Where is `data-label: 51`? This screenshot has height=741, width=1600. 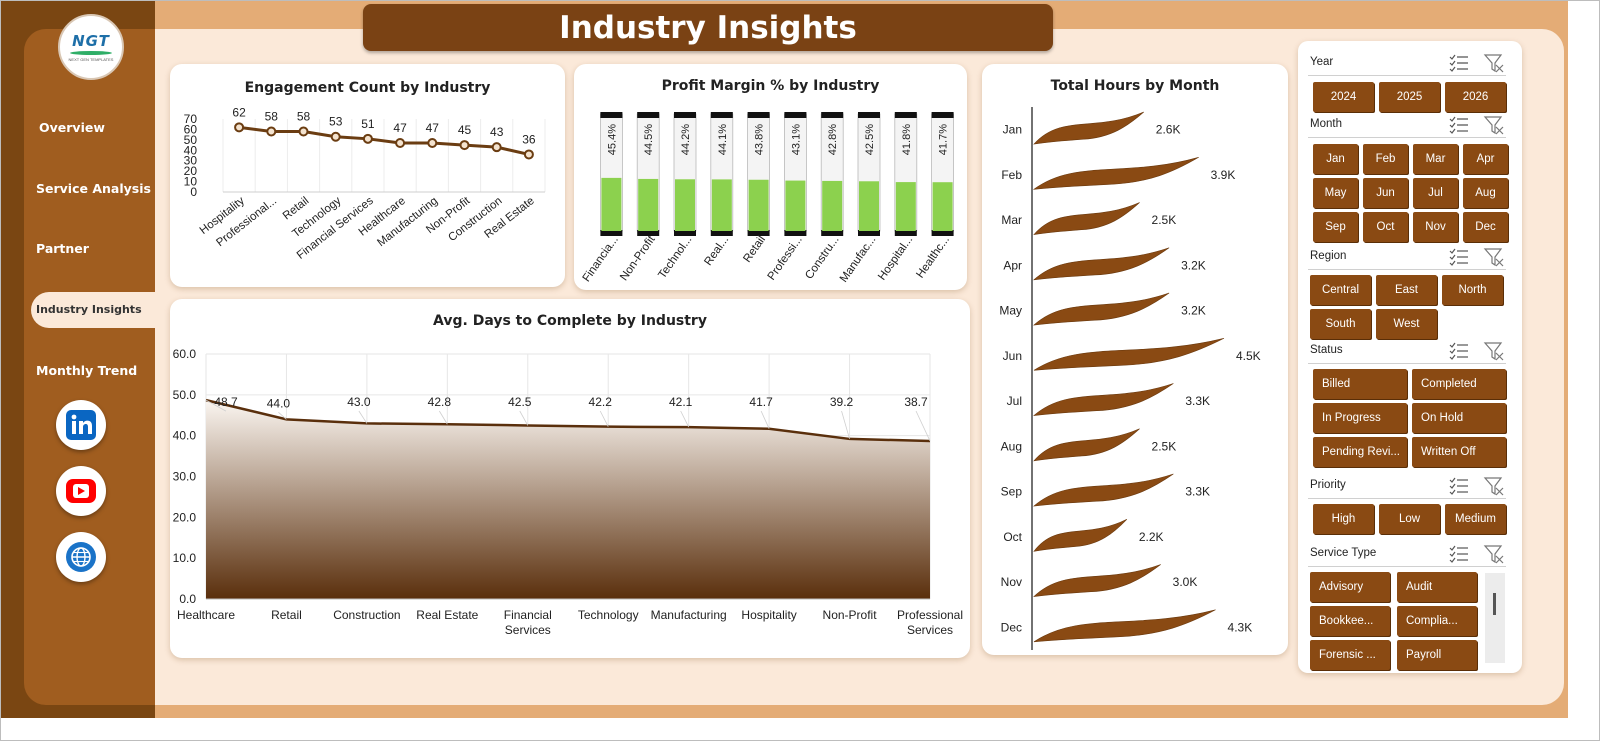
data-label: 51 is located at coordinates (368, 124).